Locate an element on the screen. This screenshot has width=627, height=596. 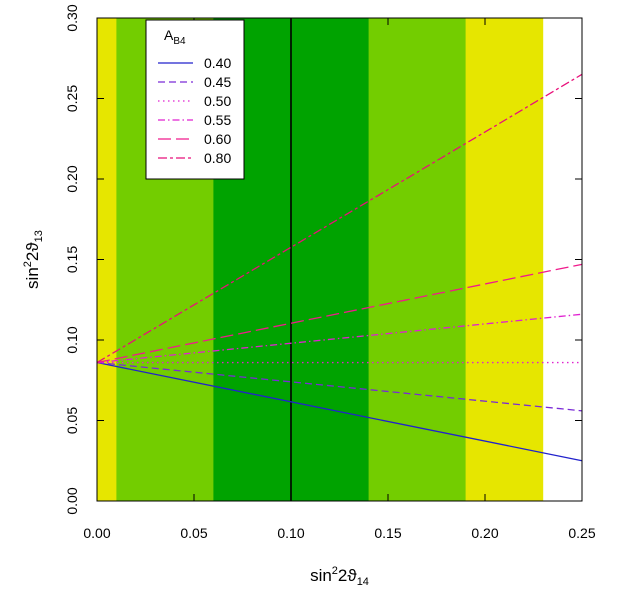
legend-label: 0.55 is located at coordinates (217, 120).